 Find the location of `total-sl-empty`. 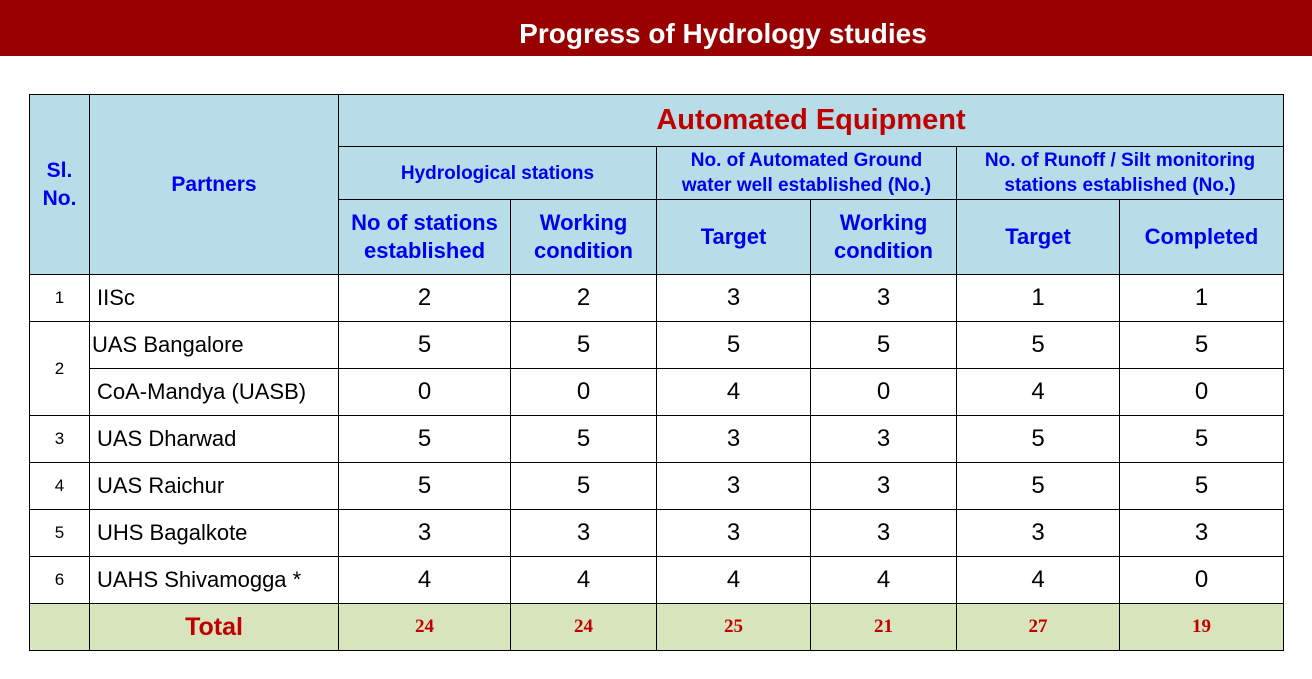

total-sl-empty is located at coordinates (59, 627).